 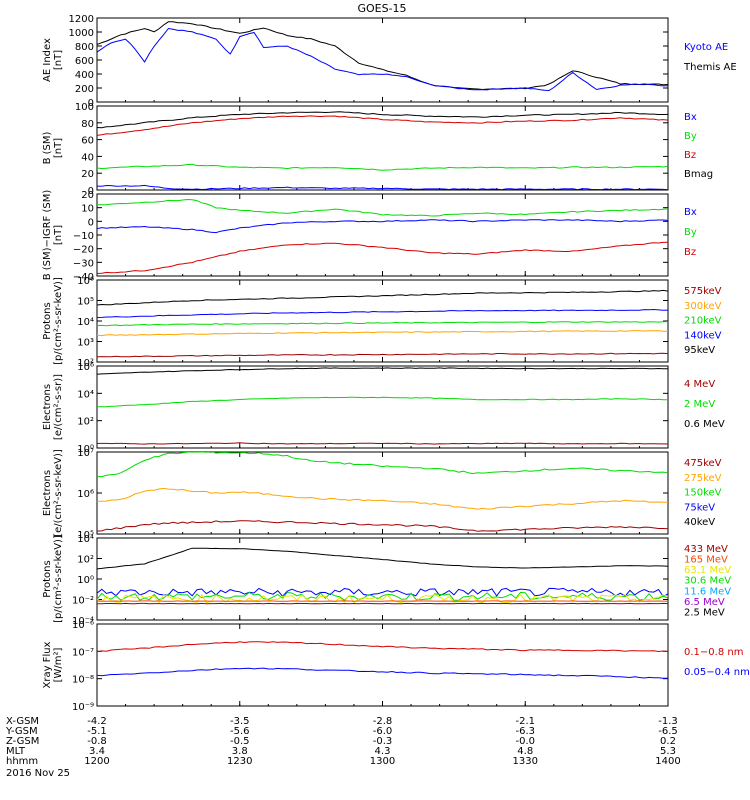 What do you see at coordinates (703, 478) in the screenshot?
I see `legend-label: 275keV` at bounding box center [703, 478].